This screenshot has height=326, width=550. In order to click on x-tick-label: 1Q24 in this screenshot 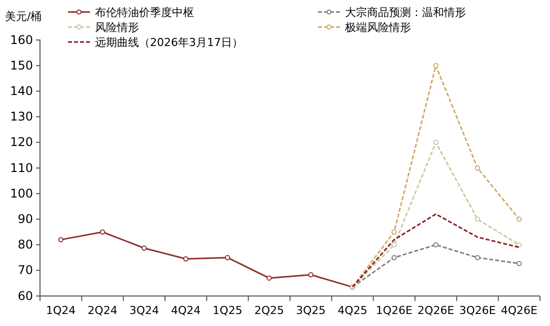, I will do `click(61, 310)`.